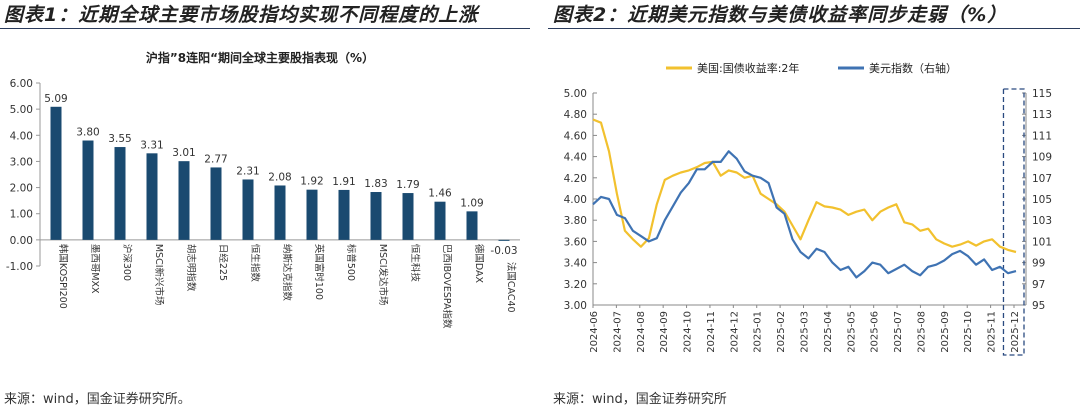 This screenshot has width=1080, height=413. I want to click on x-tick-label: 2025-04, so click(828, 332).